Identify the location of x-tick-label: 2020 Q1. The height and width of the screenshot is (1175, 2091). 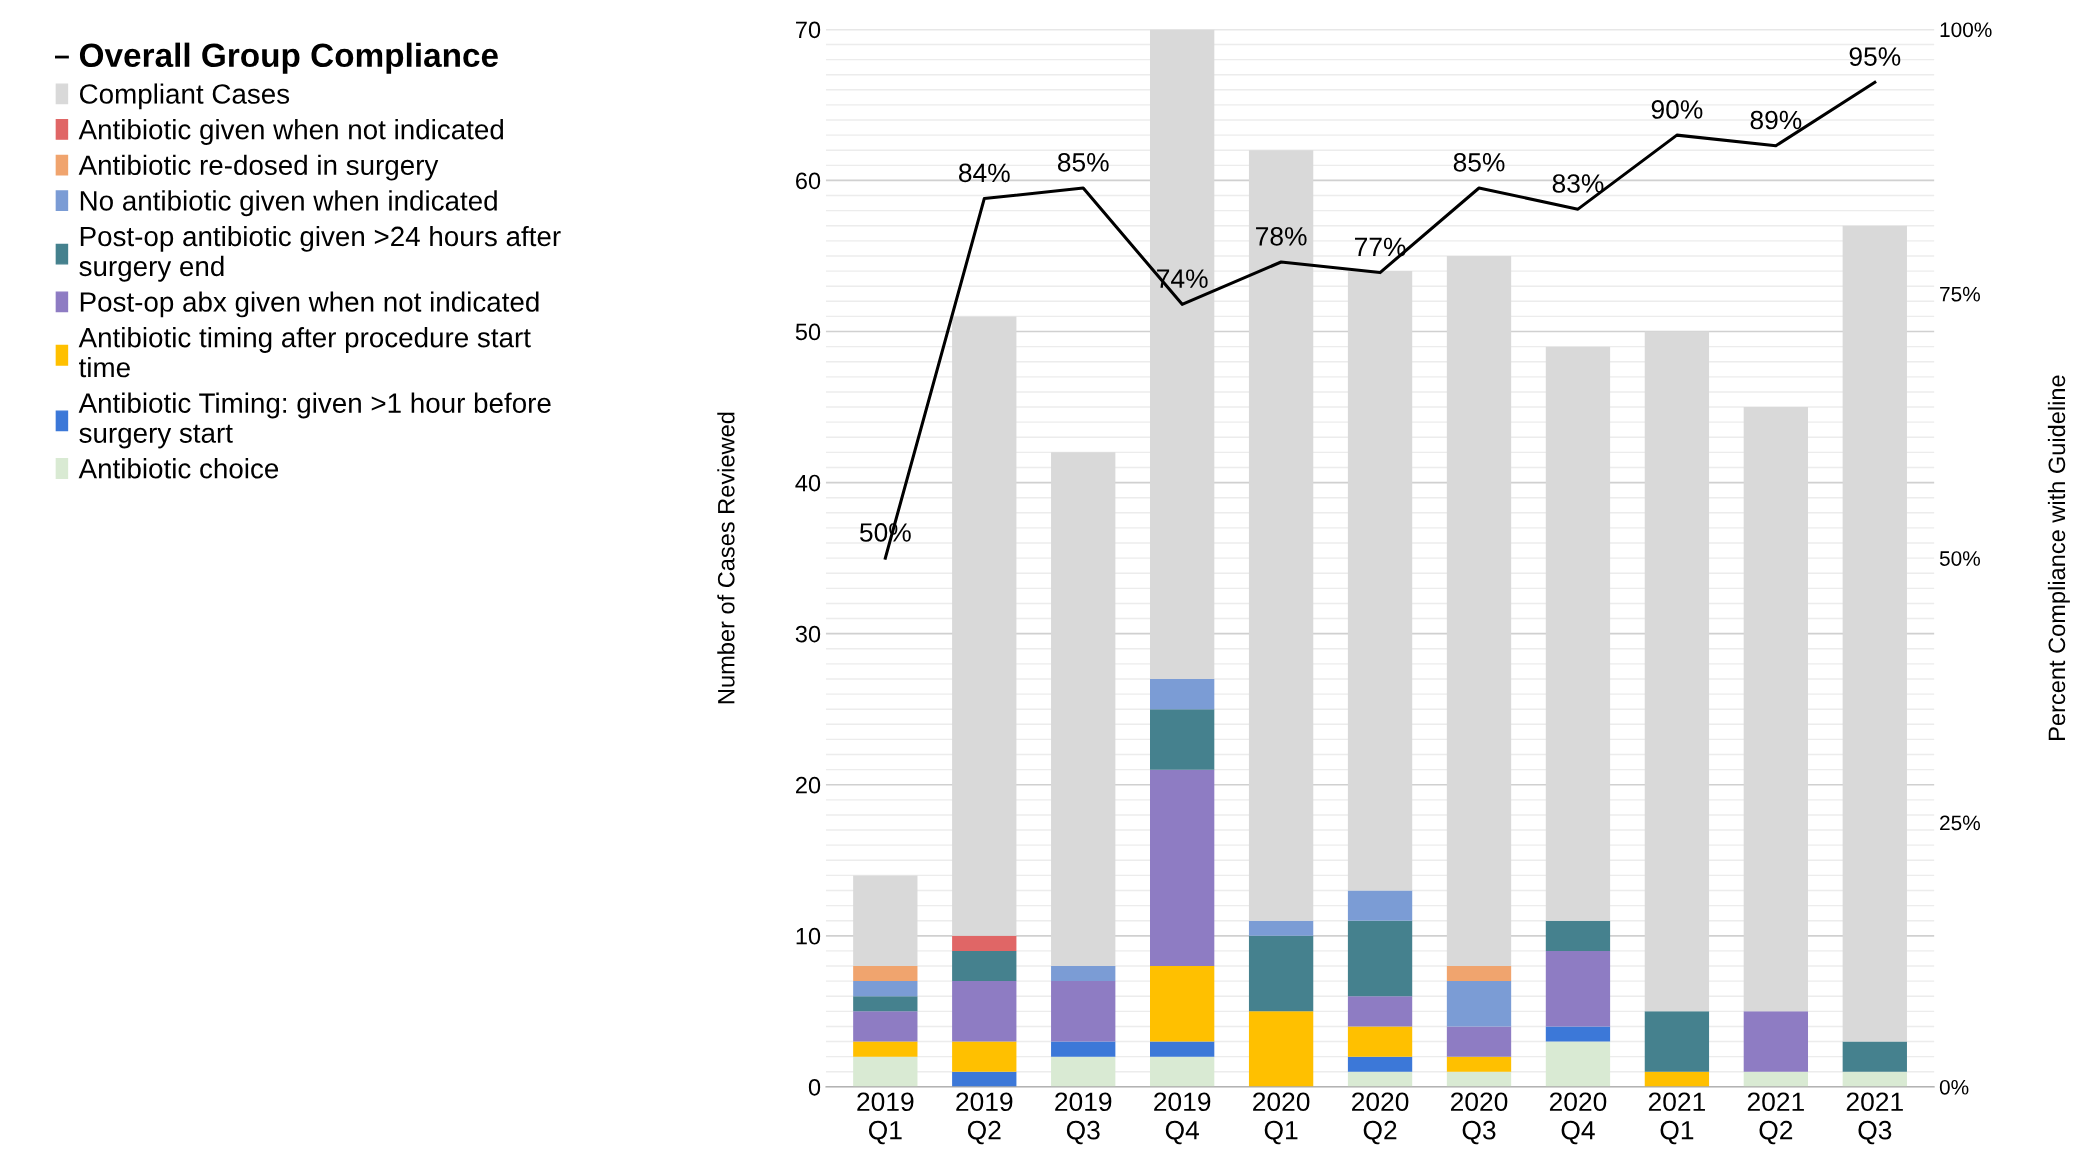
(1281, 1118).